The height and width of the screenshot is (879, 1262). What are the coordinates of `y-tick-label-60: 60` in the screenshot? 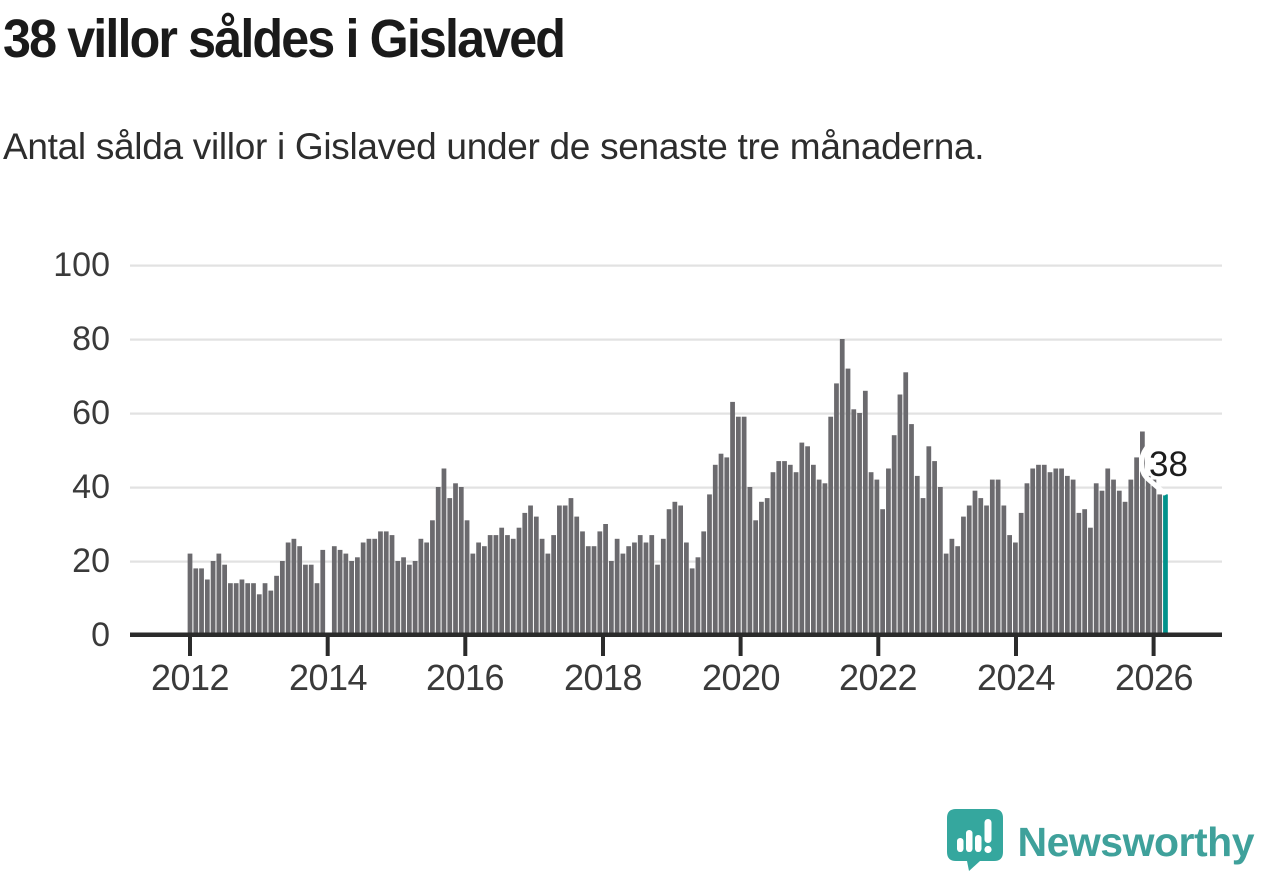 It's located at (91, 413).